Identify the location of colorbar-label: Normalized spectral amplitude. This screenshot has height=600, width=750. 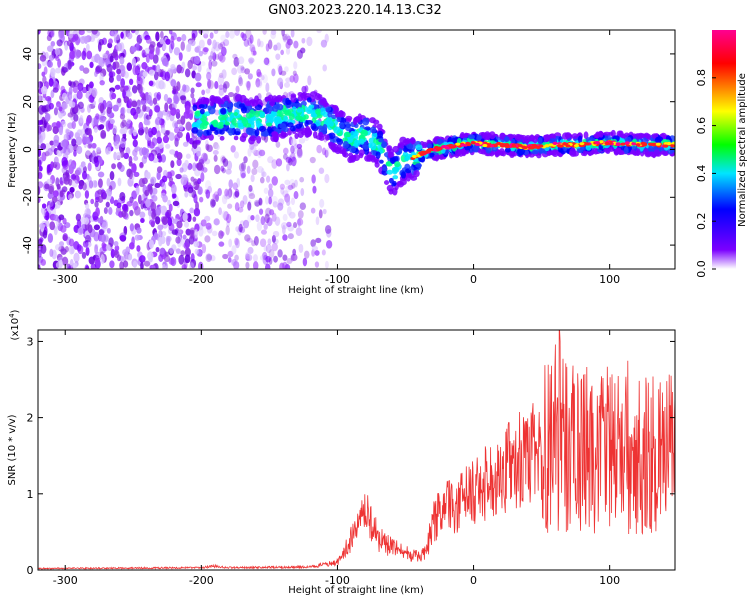
(742, 150).